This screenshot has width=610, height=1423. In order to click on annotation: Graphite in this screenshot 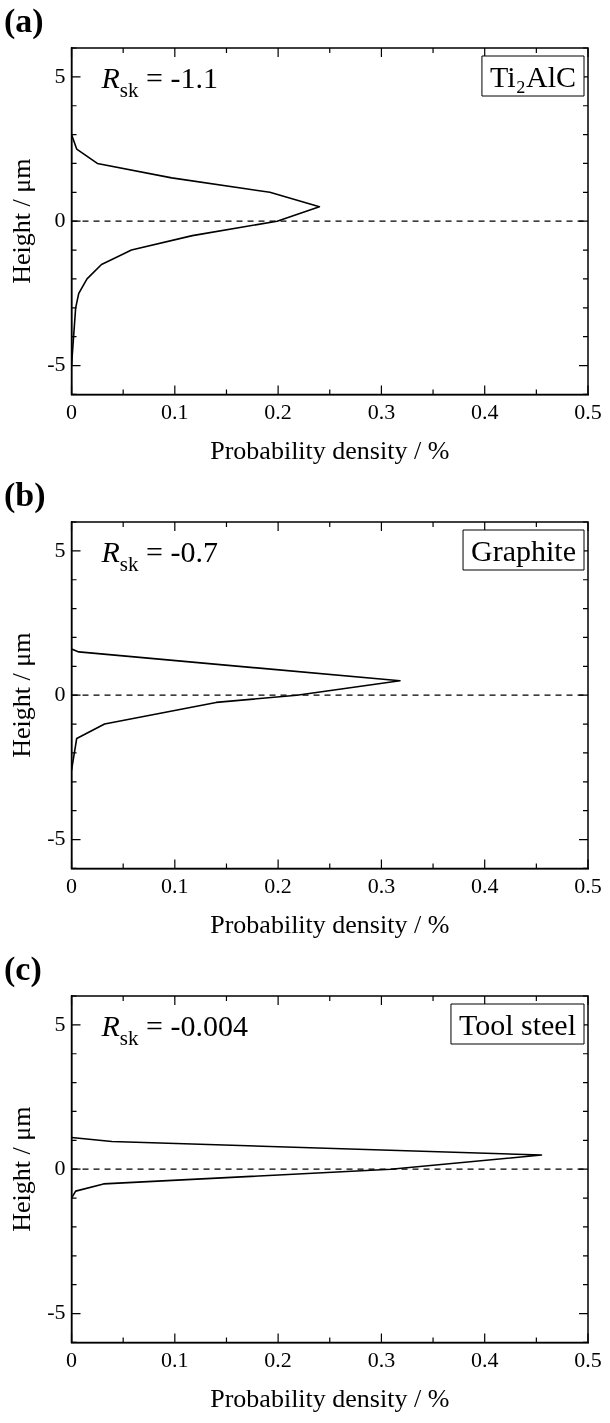, I will do `click(524, 550)`.